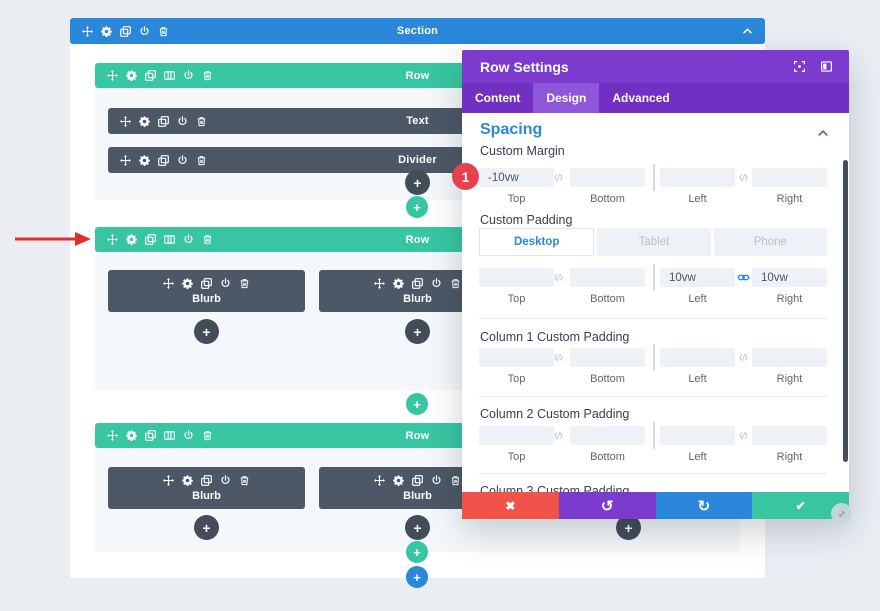  Describe the element at coordinates (697, 357) in the screenshot. I see `column1-left-input` at that location.